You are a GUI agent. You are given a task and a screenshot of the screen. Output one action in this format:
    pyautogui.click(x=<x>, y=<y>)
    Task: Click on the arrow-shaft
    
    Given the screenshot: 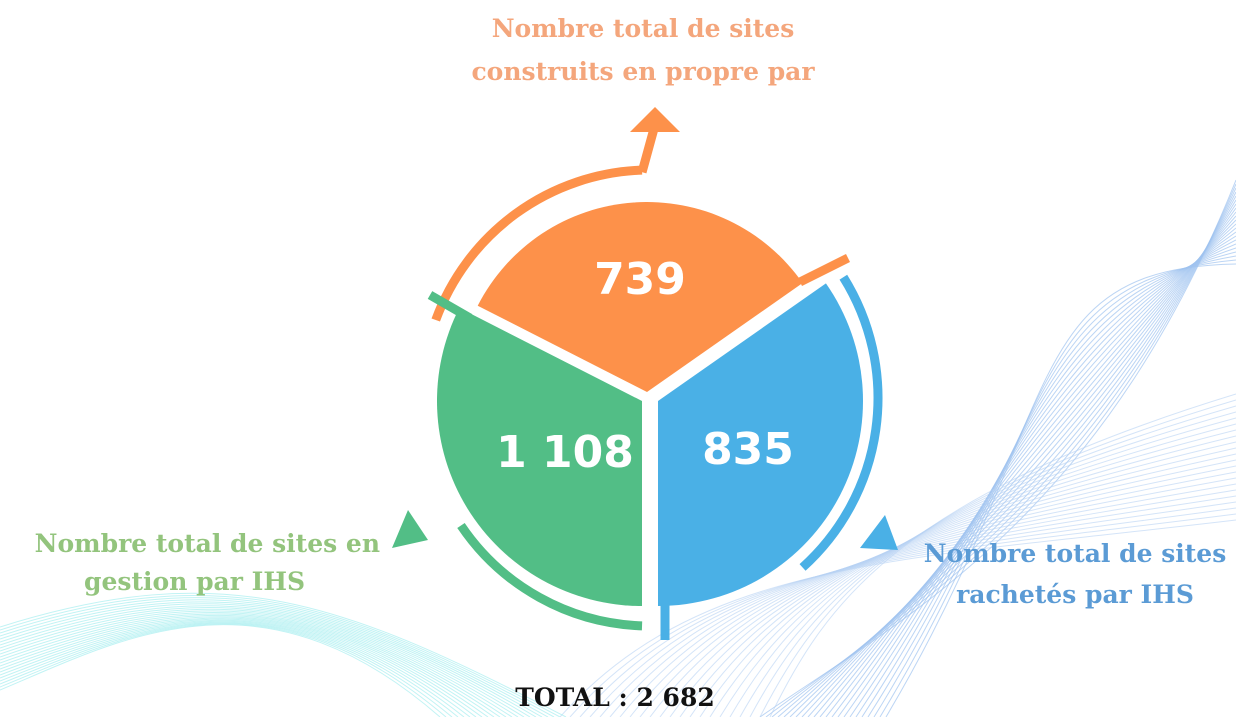 What is the action you would take?
    pyautogui.click(x=648, y=148)
    